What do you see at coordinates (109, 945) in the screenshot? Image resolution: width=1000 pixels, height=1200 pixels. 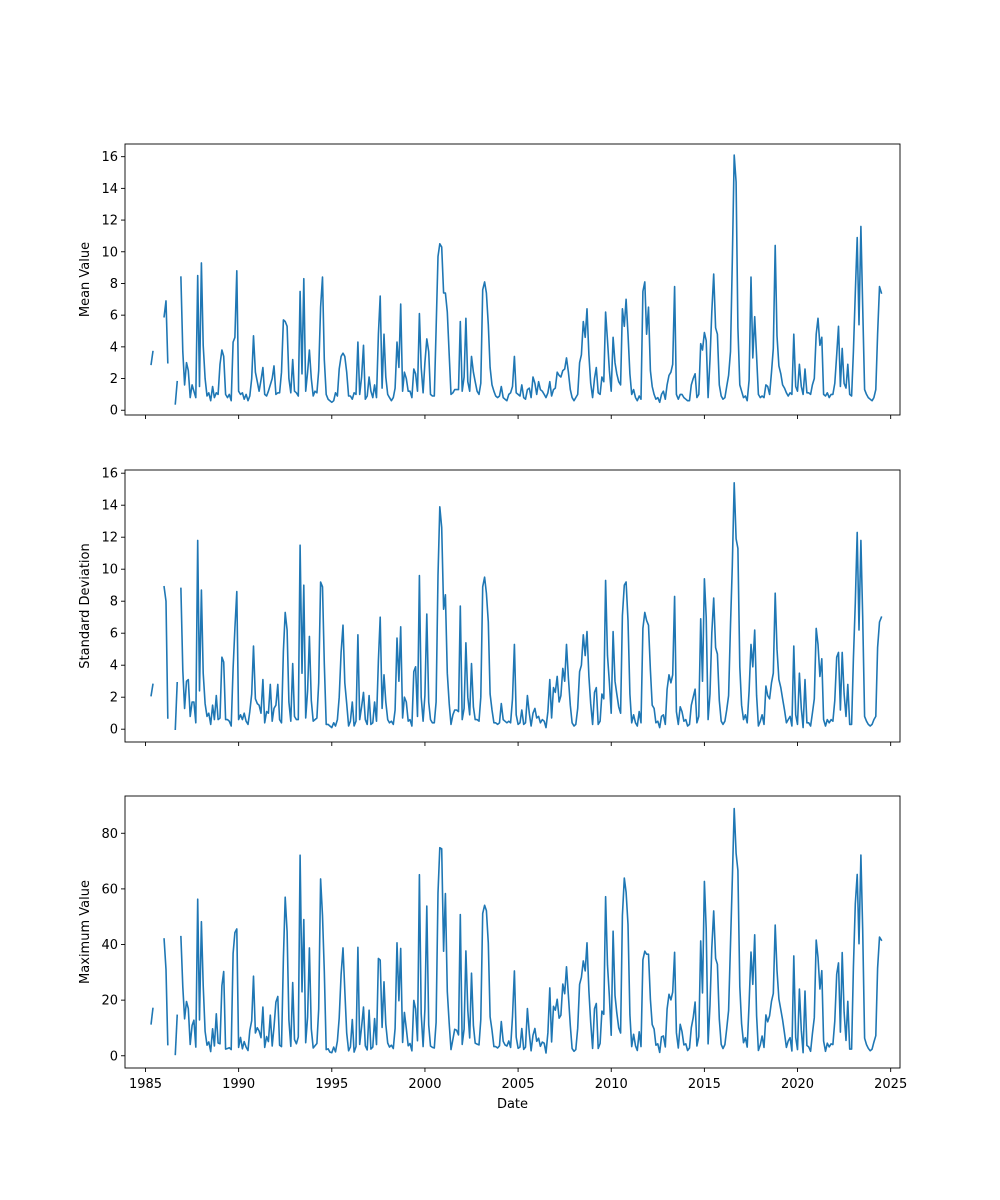 I see `y-tick-label: 40` at bounding box center [109, 945].